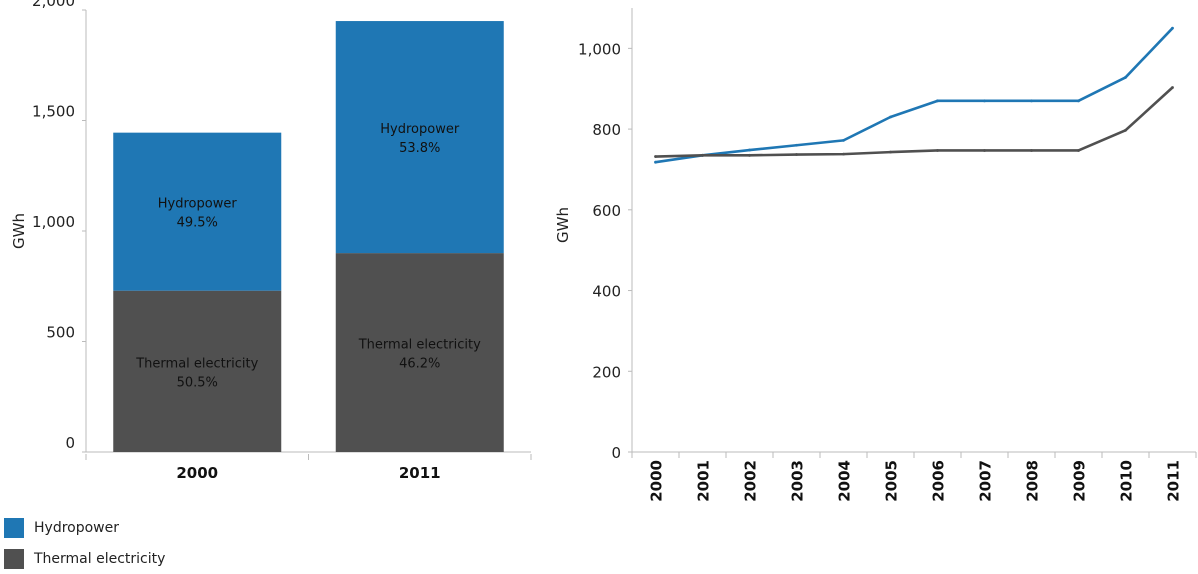 The width and height of the screenshot is (1198, 574). Describe the element at coordinates (798, 481) in the screenshot. I see `line-x-tick-label: 2003` at that location.